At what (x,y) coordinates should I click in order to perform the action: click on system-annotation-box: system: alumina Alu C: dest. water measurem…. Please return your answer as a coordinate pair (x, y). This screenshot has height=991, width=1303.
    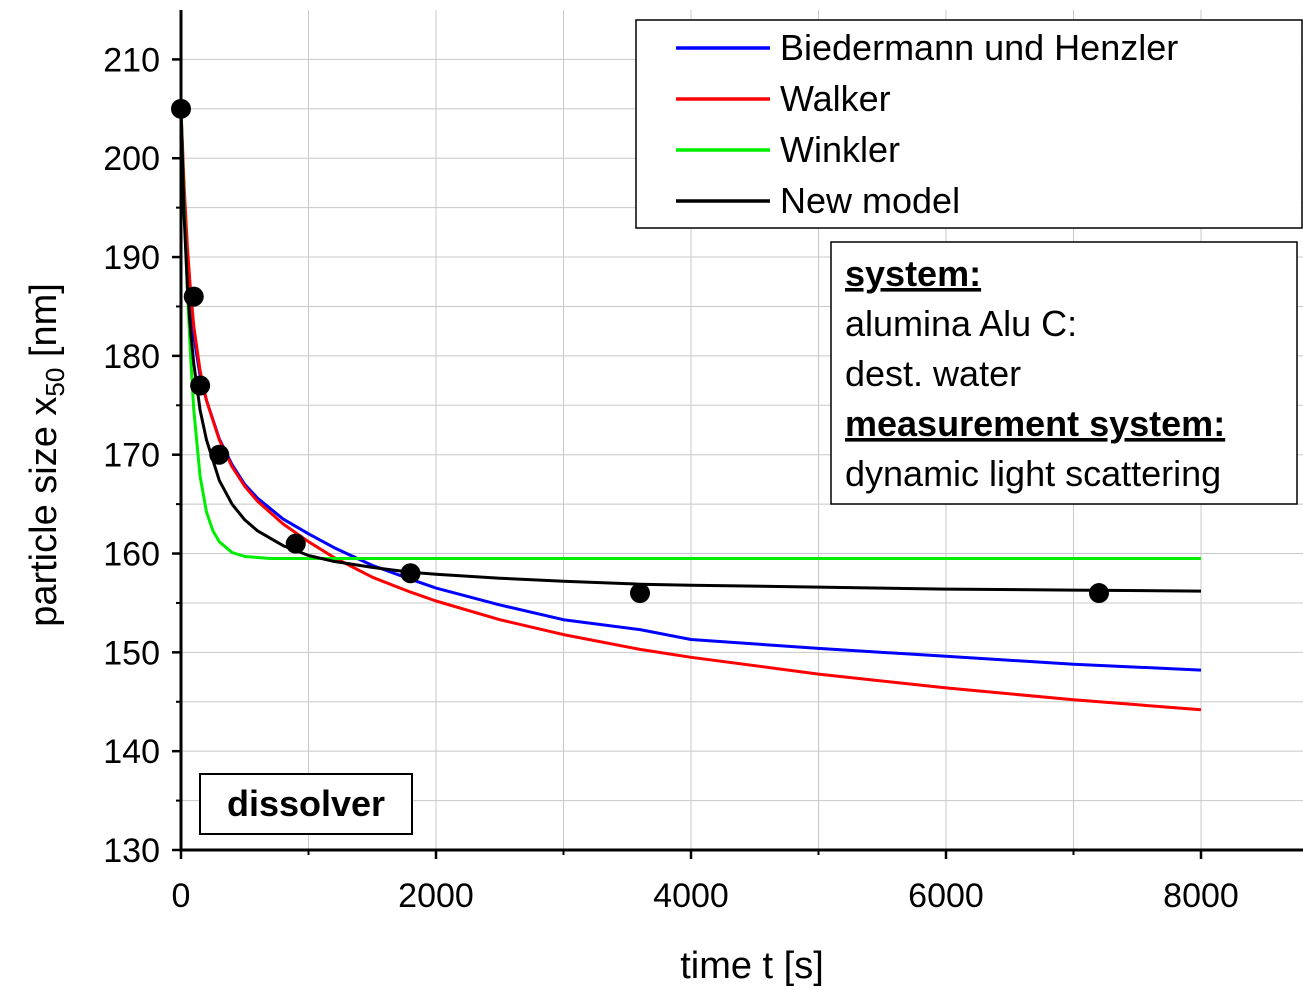
    Looking at the image, I should click on (1064, 373).